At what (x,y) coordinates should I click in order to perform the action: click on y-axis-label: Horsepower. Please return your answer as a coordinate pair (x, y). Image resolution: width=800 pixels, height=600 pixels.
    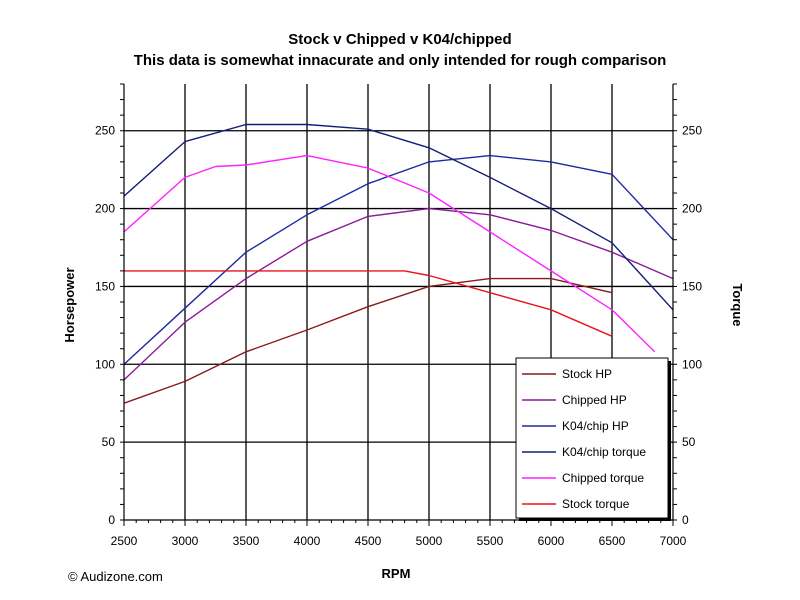
    Looking at the image, I should click on (69, 304).